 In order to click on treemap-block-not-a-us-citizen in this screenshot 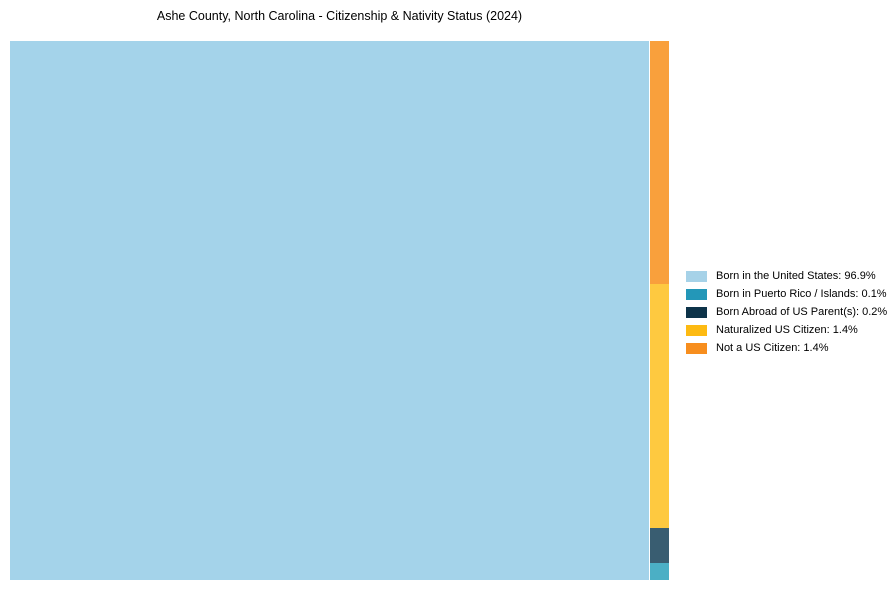, I will do `click(659, 163)`.